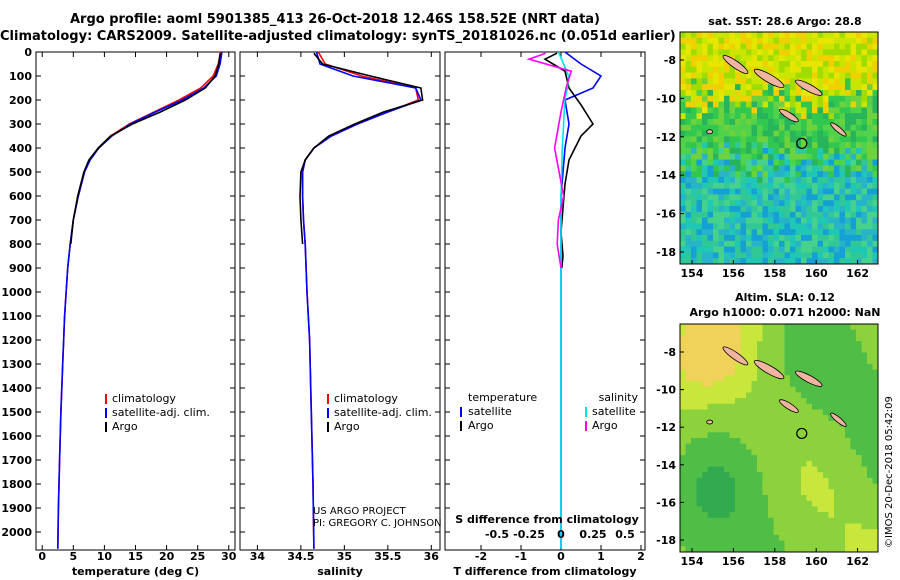 This screenshot has width=900, height=580. Describe the element at coordinates (490, 411) in the screenshot. I see `legend-label-differences: satellite` at that location.